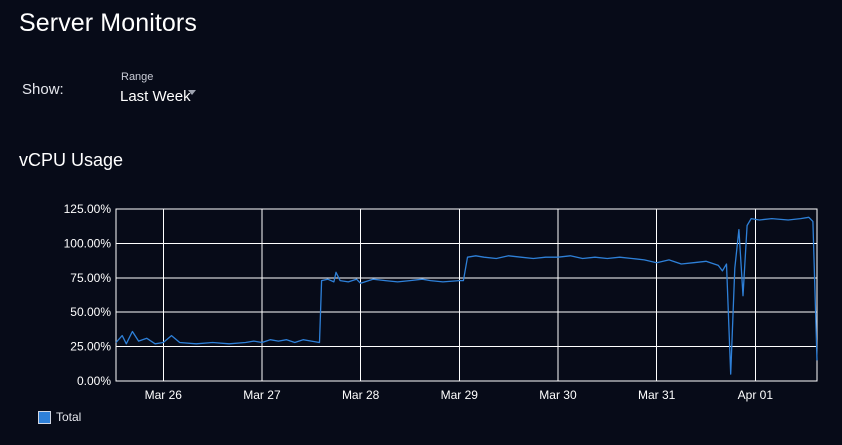  Describe the element at coordinates (558, 395) in the screenshot. I see `x-tick-label: Mar 30` at that location.